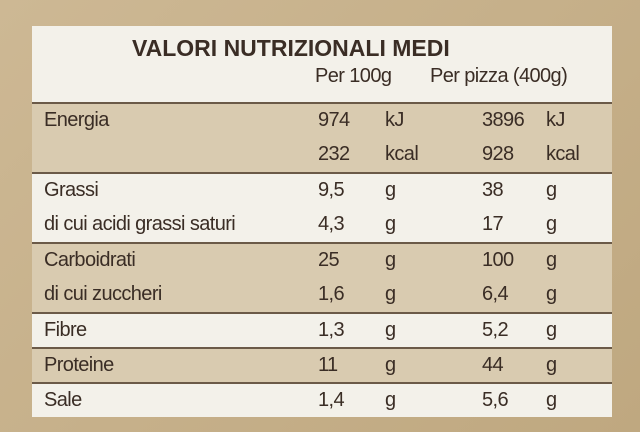 The image size is (640, 432). What do you see at coordinates (493, 365) in the screenshot?
I see `value: 44` at bounding box center [493, 365].